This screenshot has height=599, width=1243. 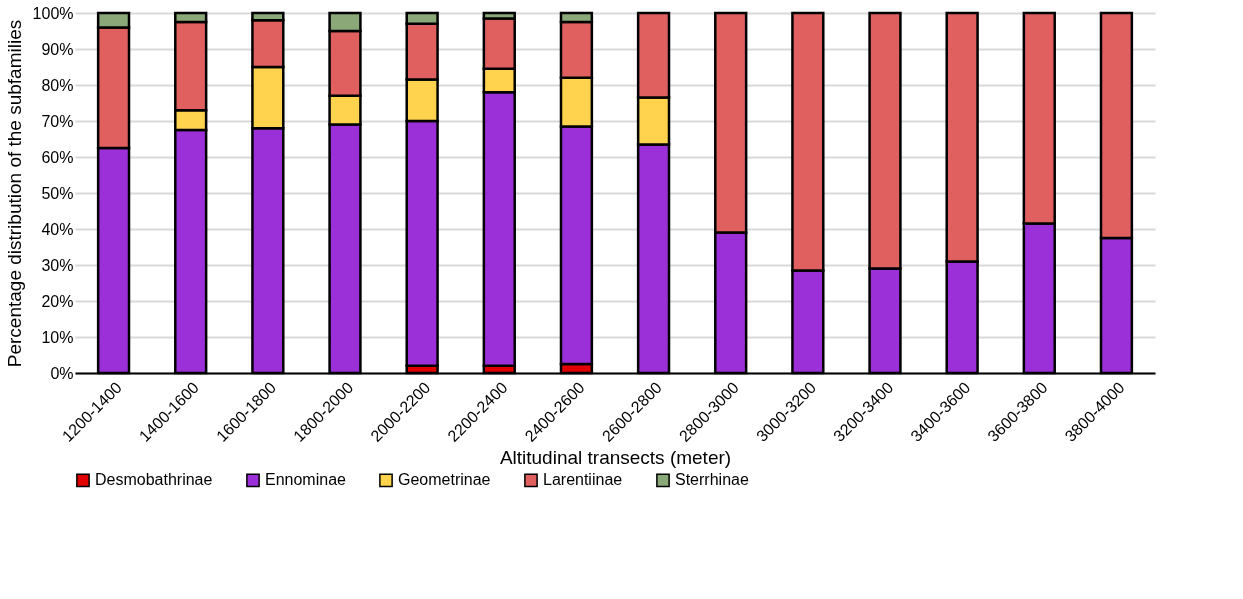 I want to click on y-tick-label: 10%, so click(x=57, y=337).